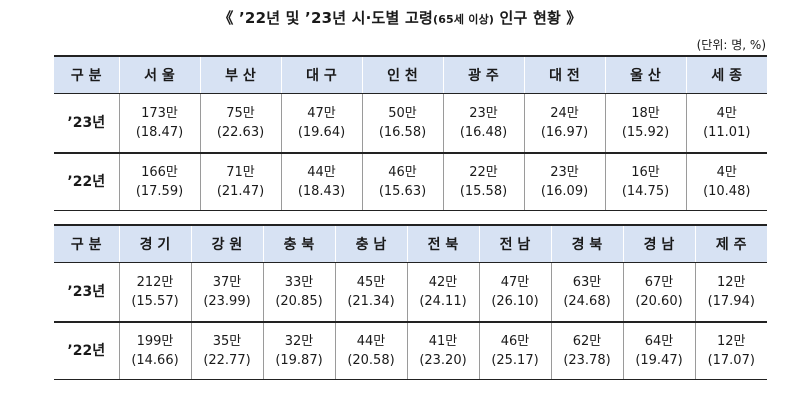 Image resolution: width=800 pixels, height=411 pixels. I want to click on header-cell: 충 북, so click(298, 243).